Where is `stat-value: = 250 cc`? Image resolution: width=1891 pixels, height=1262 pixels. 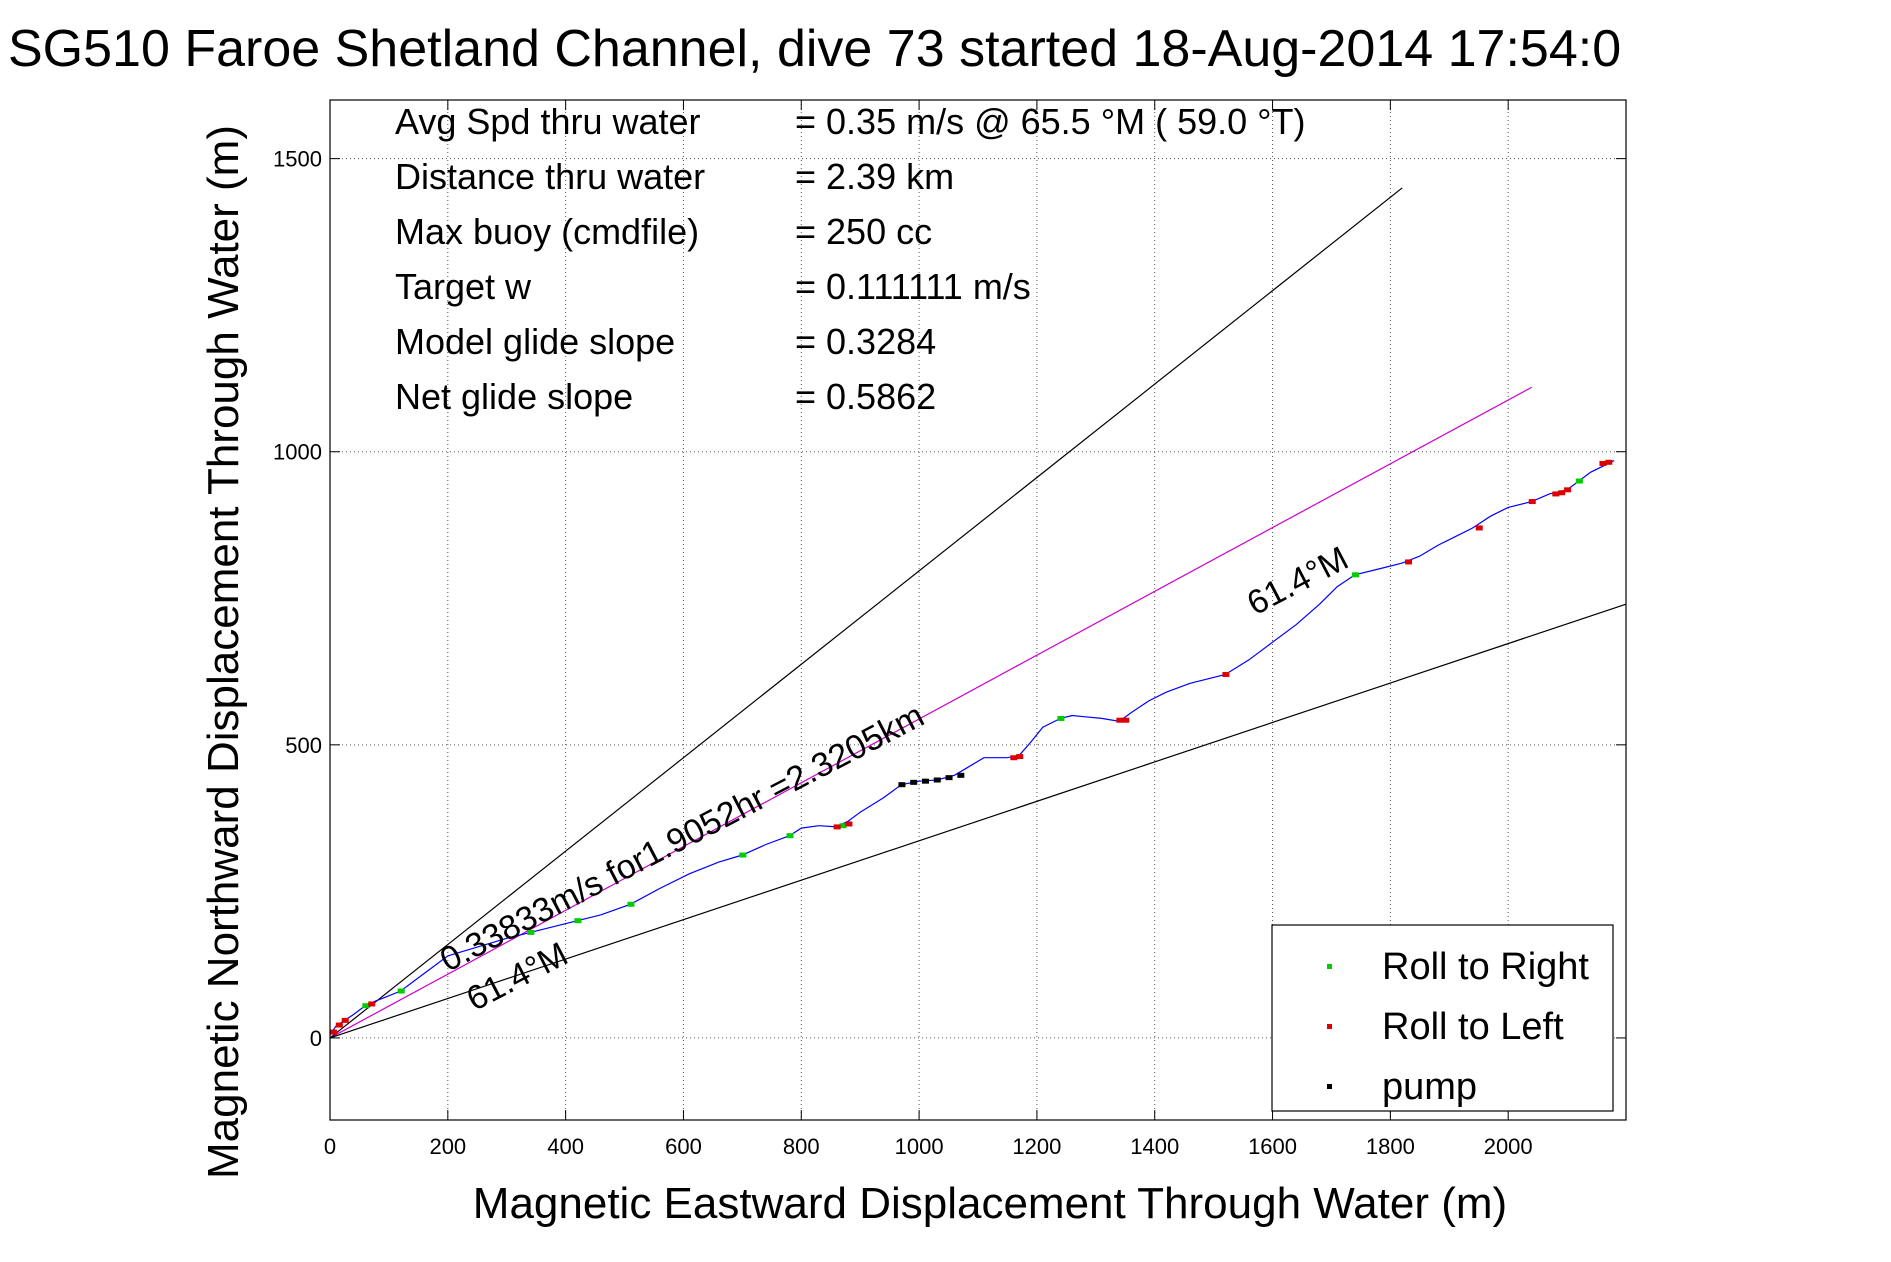 stat-value: = 250 cc is located at coordinates (863, 231).